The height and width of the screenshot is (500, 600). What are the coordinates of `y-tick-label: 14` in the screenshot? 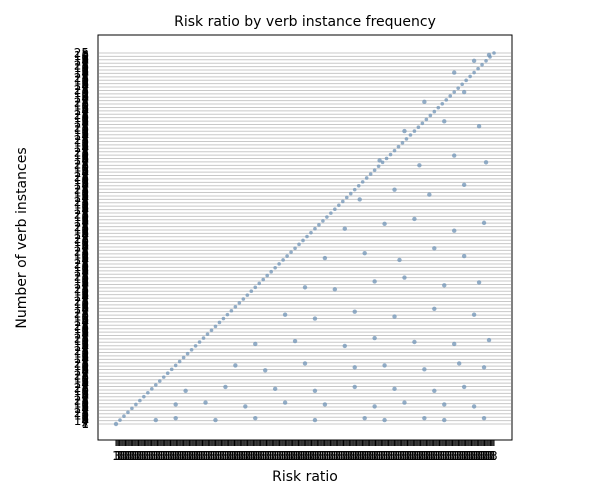 It's located at (81, 111).